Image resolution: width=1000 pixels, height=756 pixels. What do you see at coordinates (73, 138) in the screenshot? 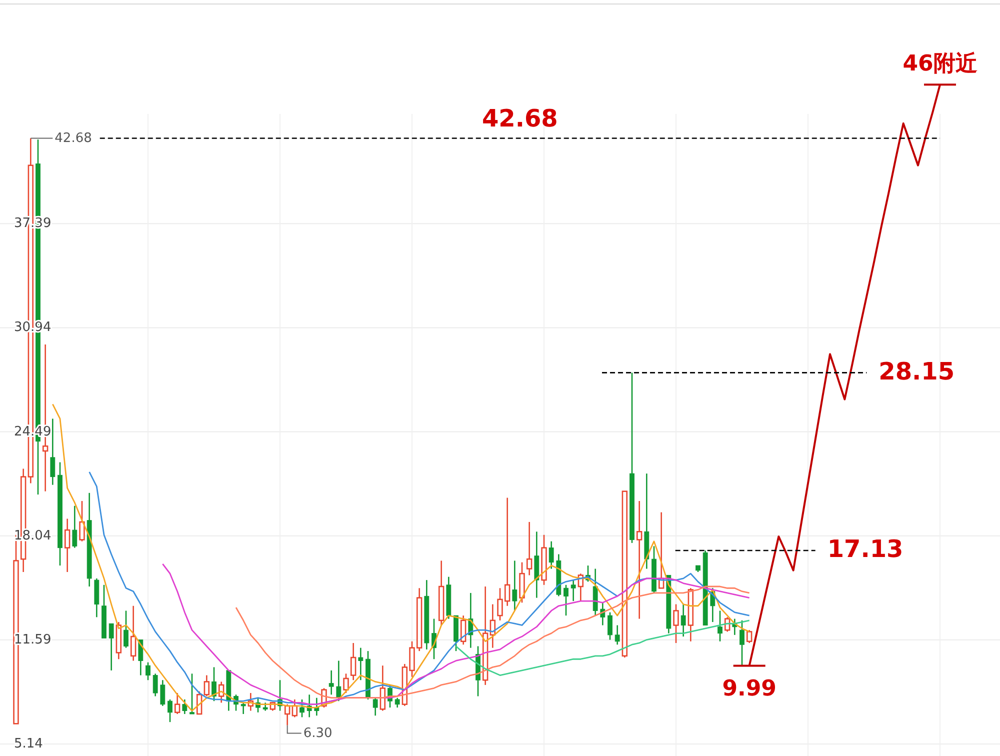
I see `annotation: 42.68` at bounding box center [73, 138].